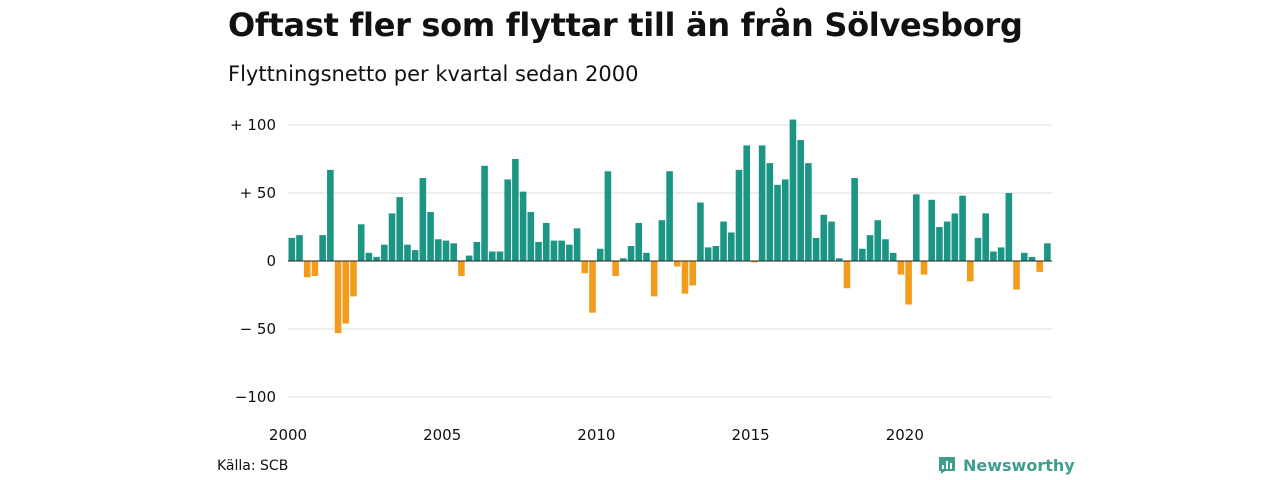 The image size is (1280, 480). Describe the element at coordinates (751, 435) in the screenshot. I see `x-tick-label: 2015` at that location.